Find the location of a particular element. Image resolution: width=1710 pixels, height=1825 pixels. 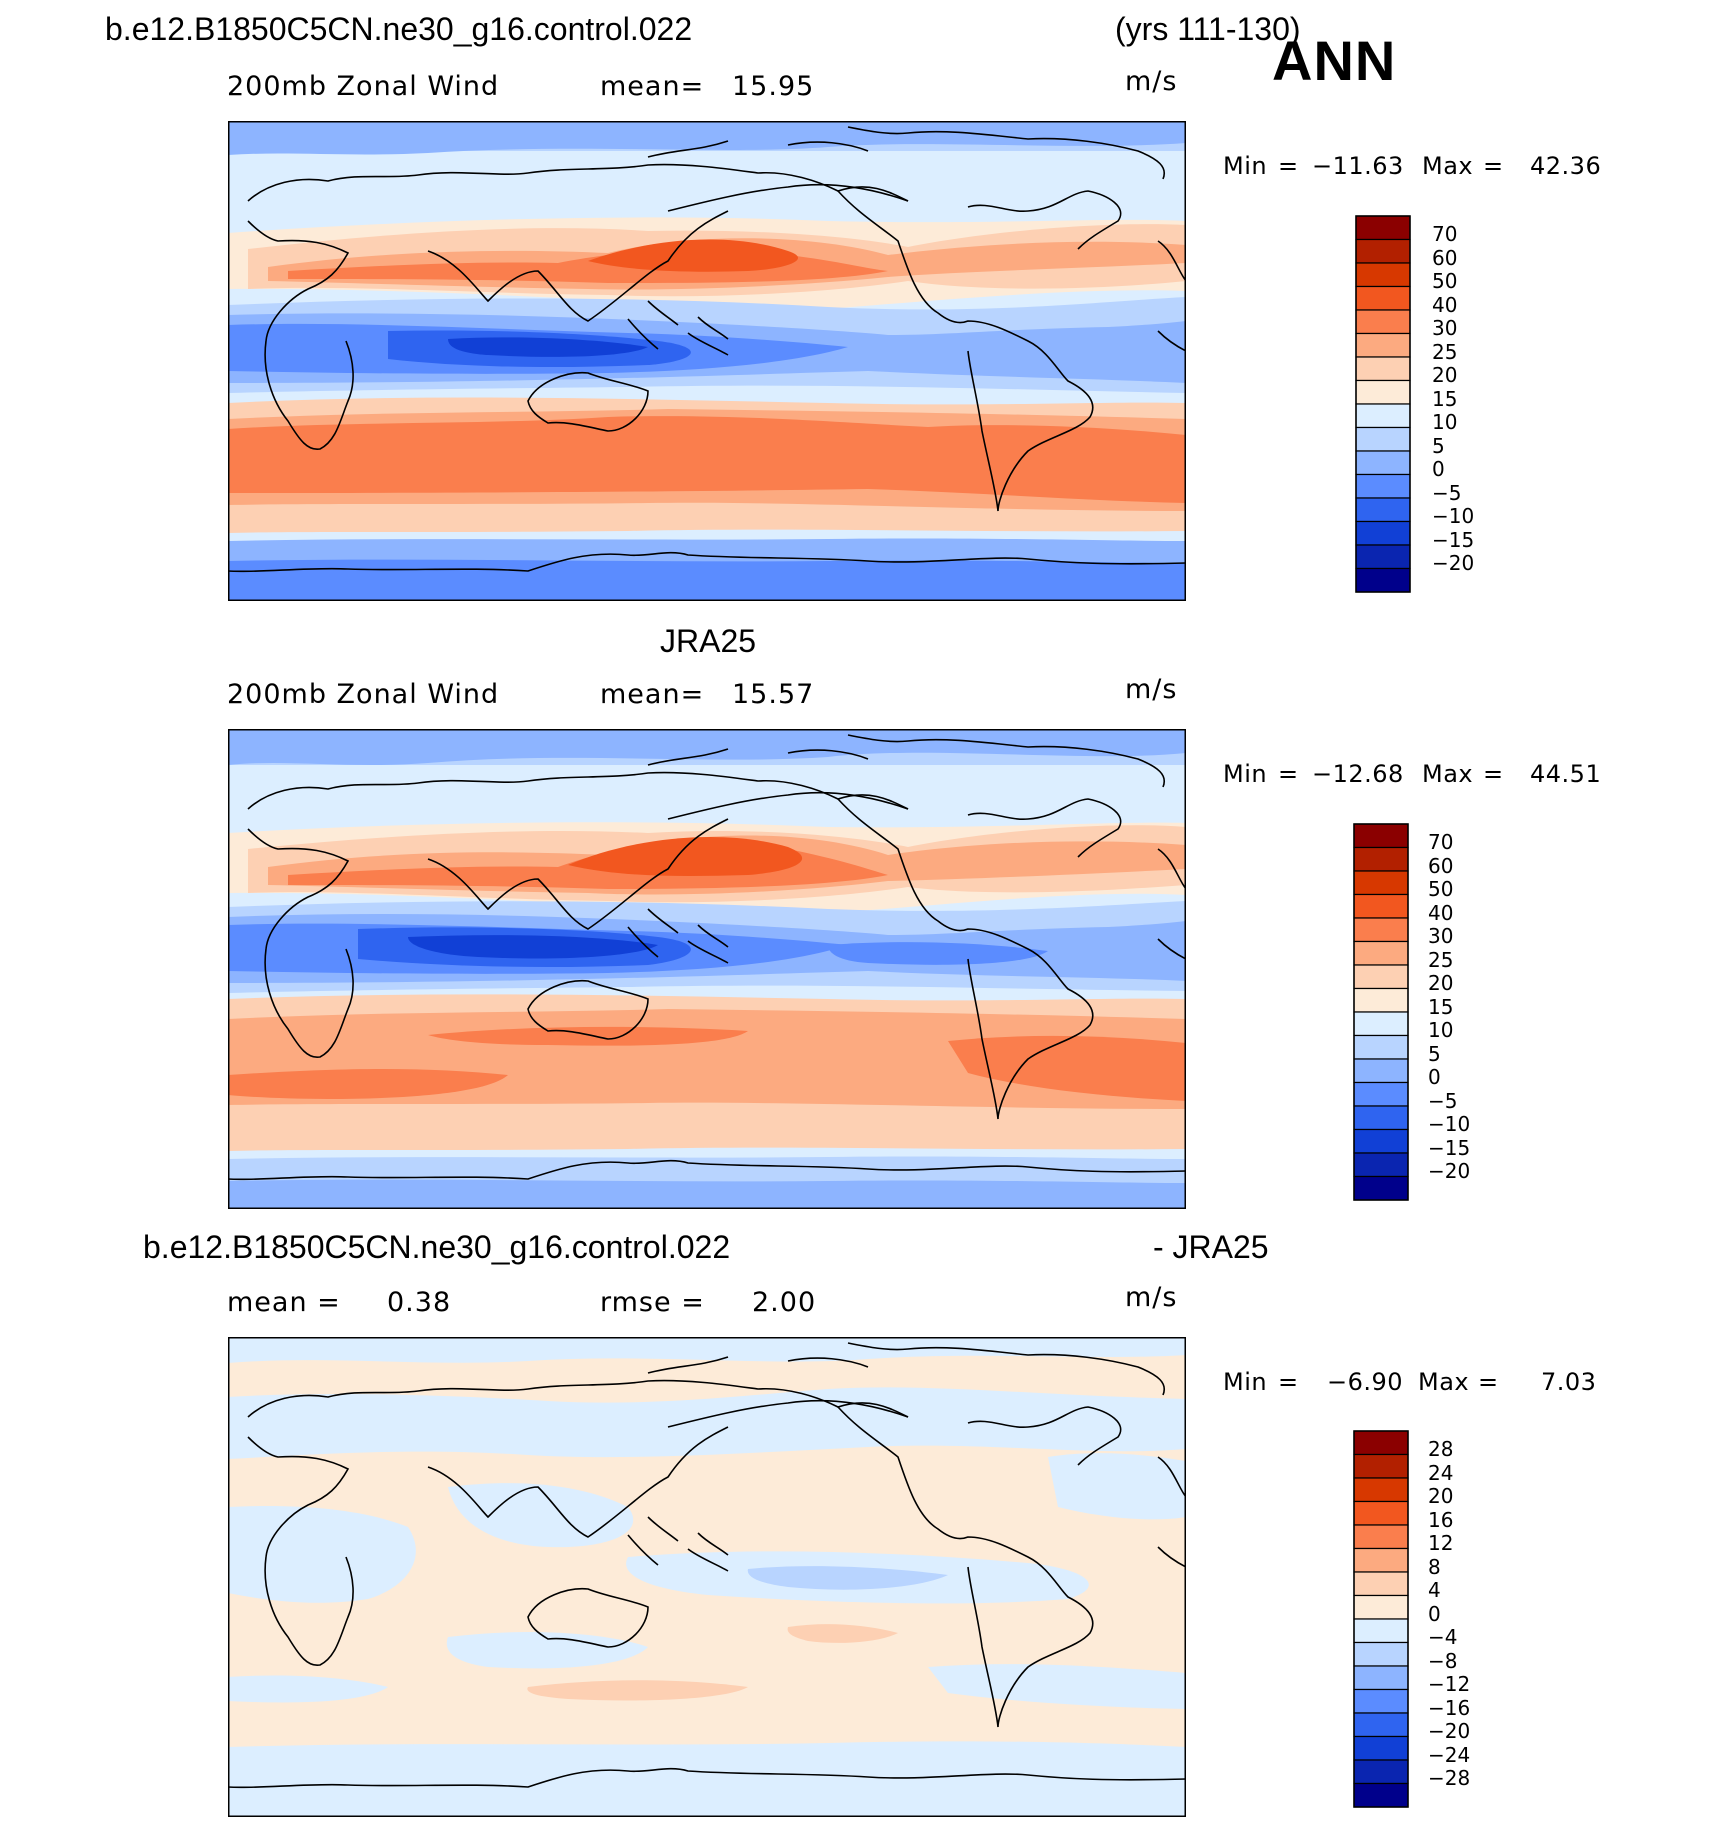

panel2-eq1: = is located at coordinates (1288, 774).